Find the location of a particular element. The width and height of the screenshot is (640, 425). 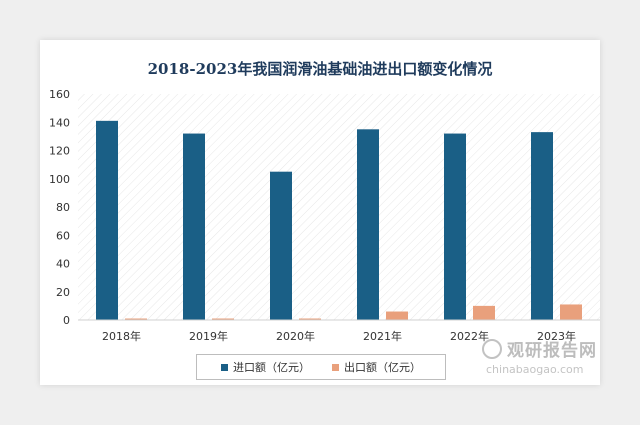

legend-item-export: 出口额（亿元） is located at coordinates (376, 367).